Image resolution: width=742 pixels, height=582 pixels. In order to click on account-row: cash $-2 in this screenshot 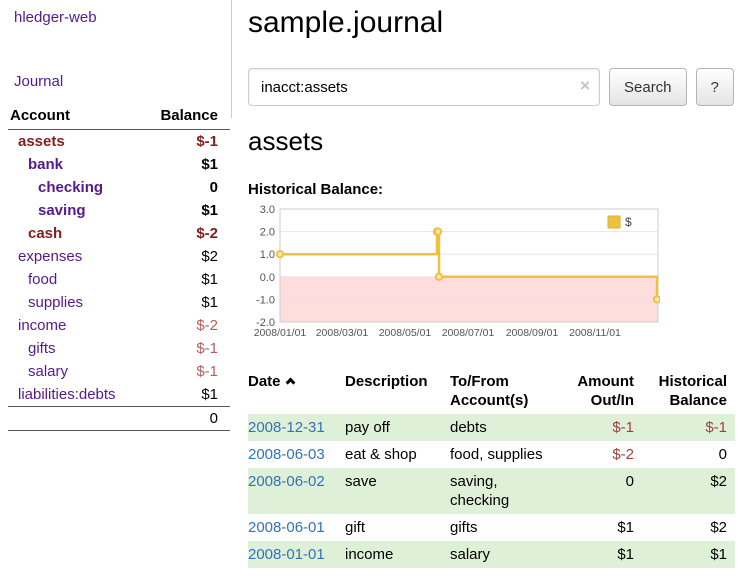, I will do `click(119, 233)`.